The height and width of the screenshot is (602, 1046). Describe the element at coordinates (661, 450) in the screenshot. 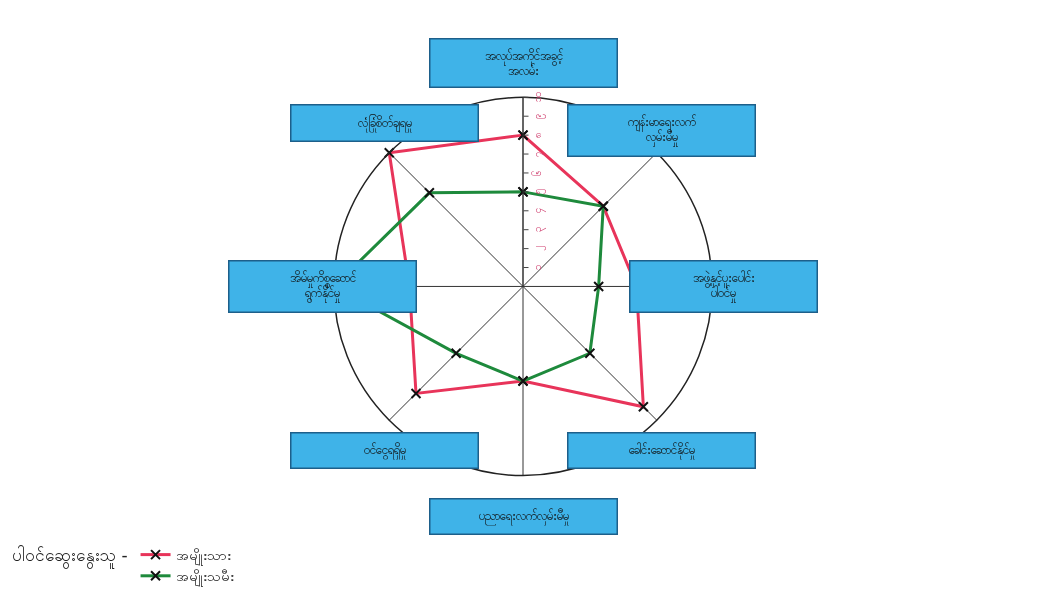

I see `spoke-label: ခေါင်းဆောင်နိုင်မှု` at that location.